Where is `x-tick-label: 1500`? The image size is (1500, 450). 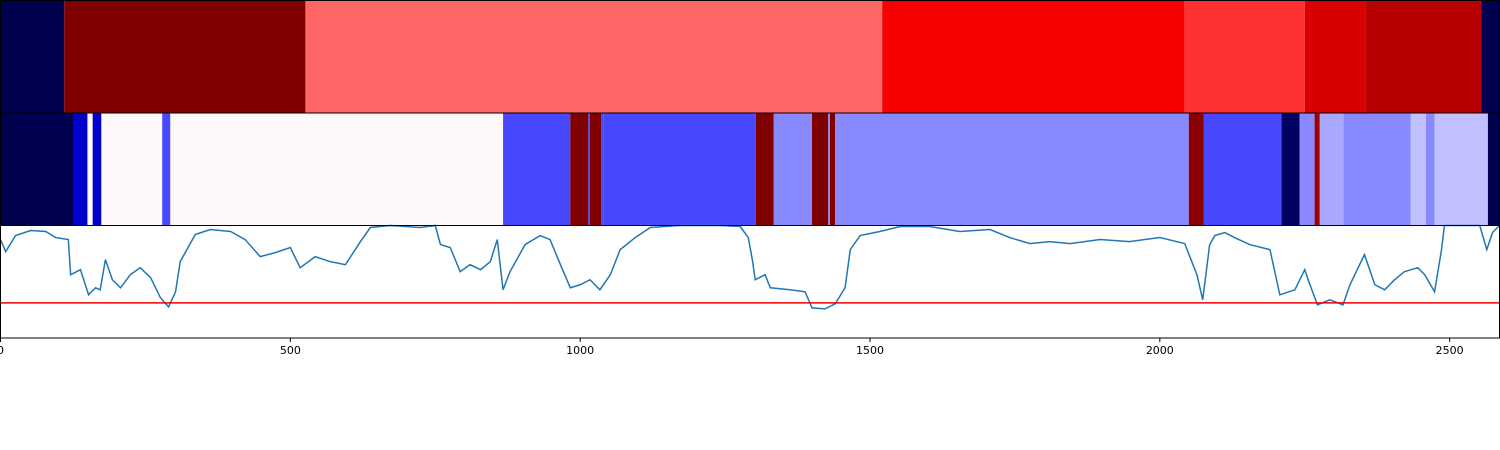
x-tick-label: 1500 is located at coordinates (870, 350).